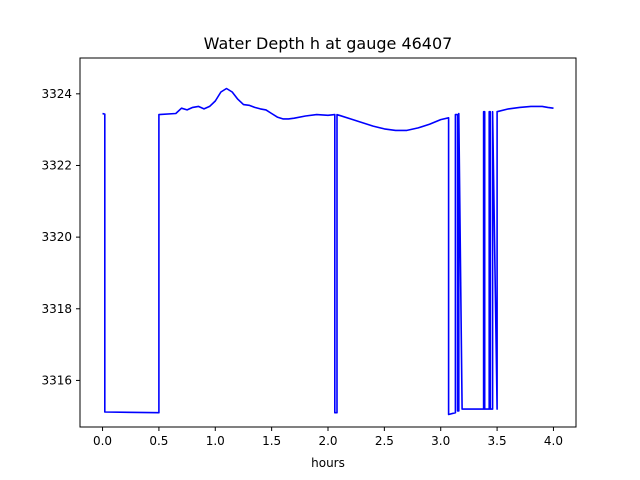 The image size is (640, 480). What do you see at coordinates (328, 43) in the screenshot?
I see `chart-title: Water Depth h at gauge 46407` at bounding box center [328, 43].